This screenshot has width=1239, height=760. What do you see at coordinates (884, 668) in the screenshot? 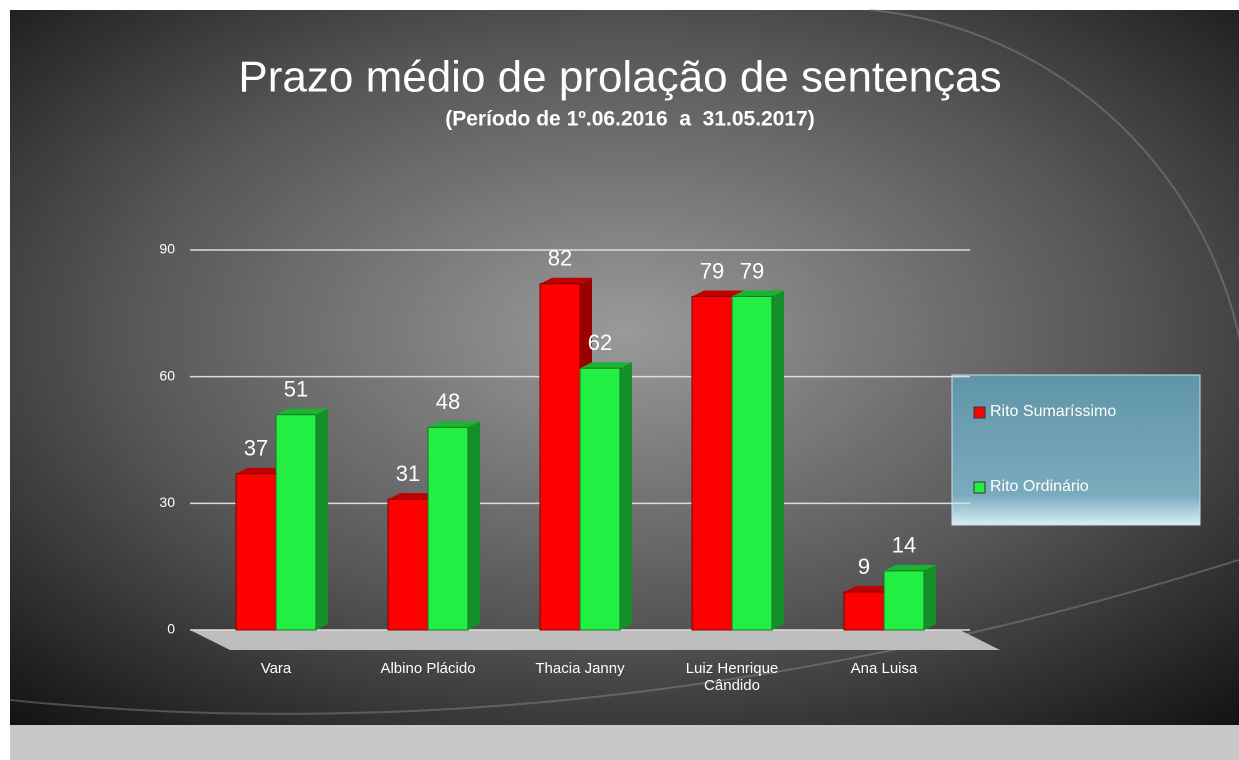
I see `x-tick-label: Ana Luisa` at bounding box center [884, 668].